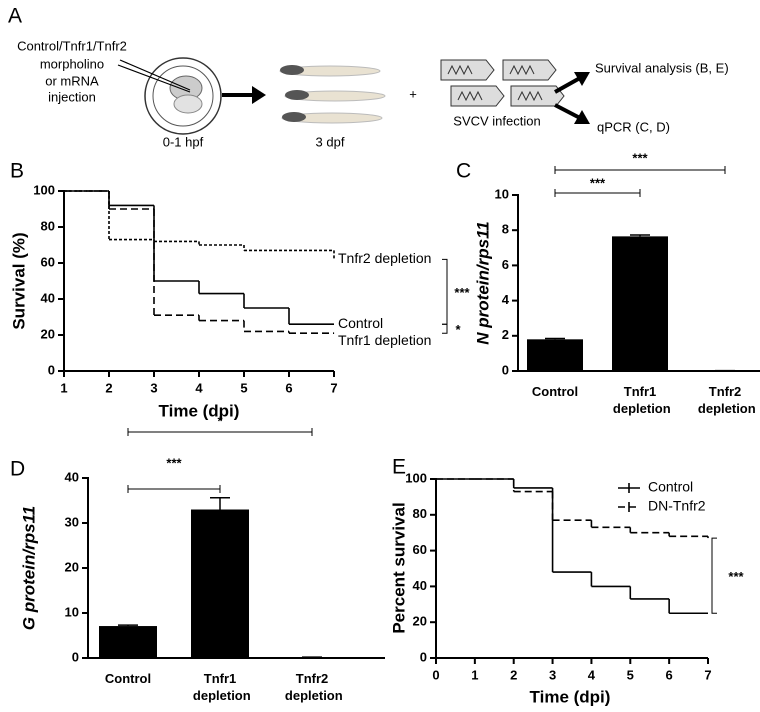 The image size is (760, 712). Describe the element at coordinates (72, 611) in the screenshot. I see `y-tick-label: 10` at that location.